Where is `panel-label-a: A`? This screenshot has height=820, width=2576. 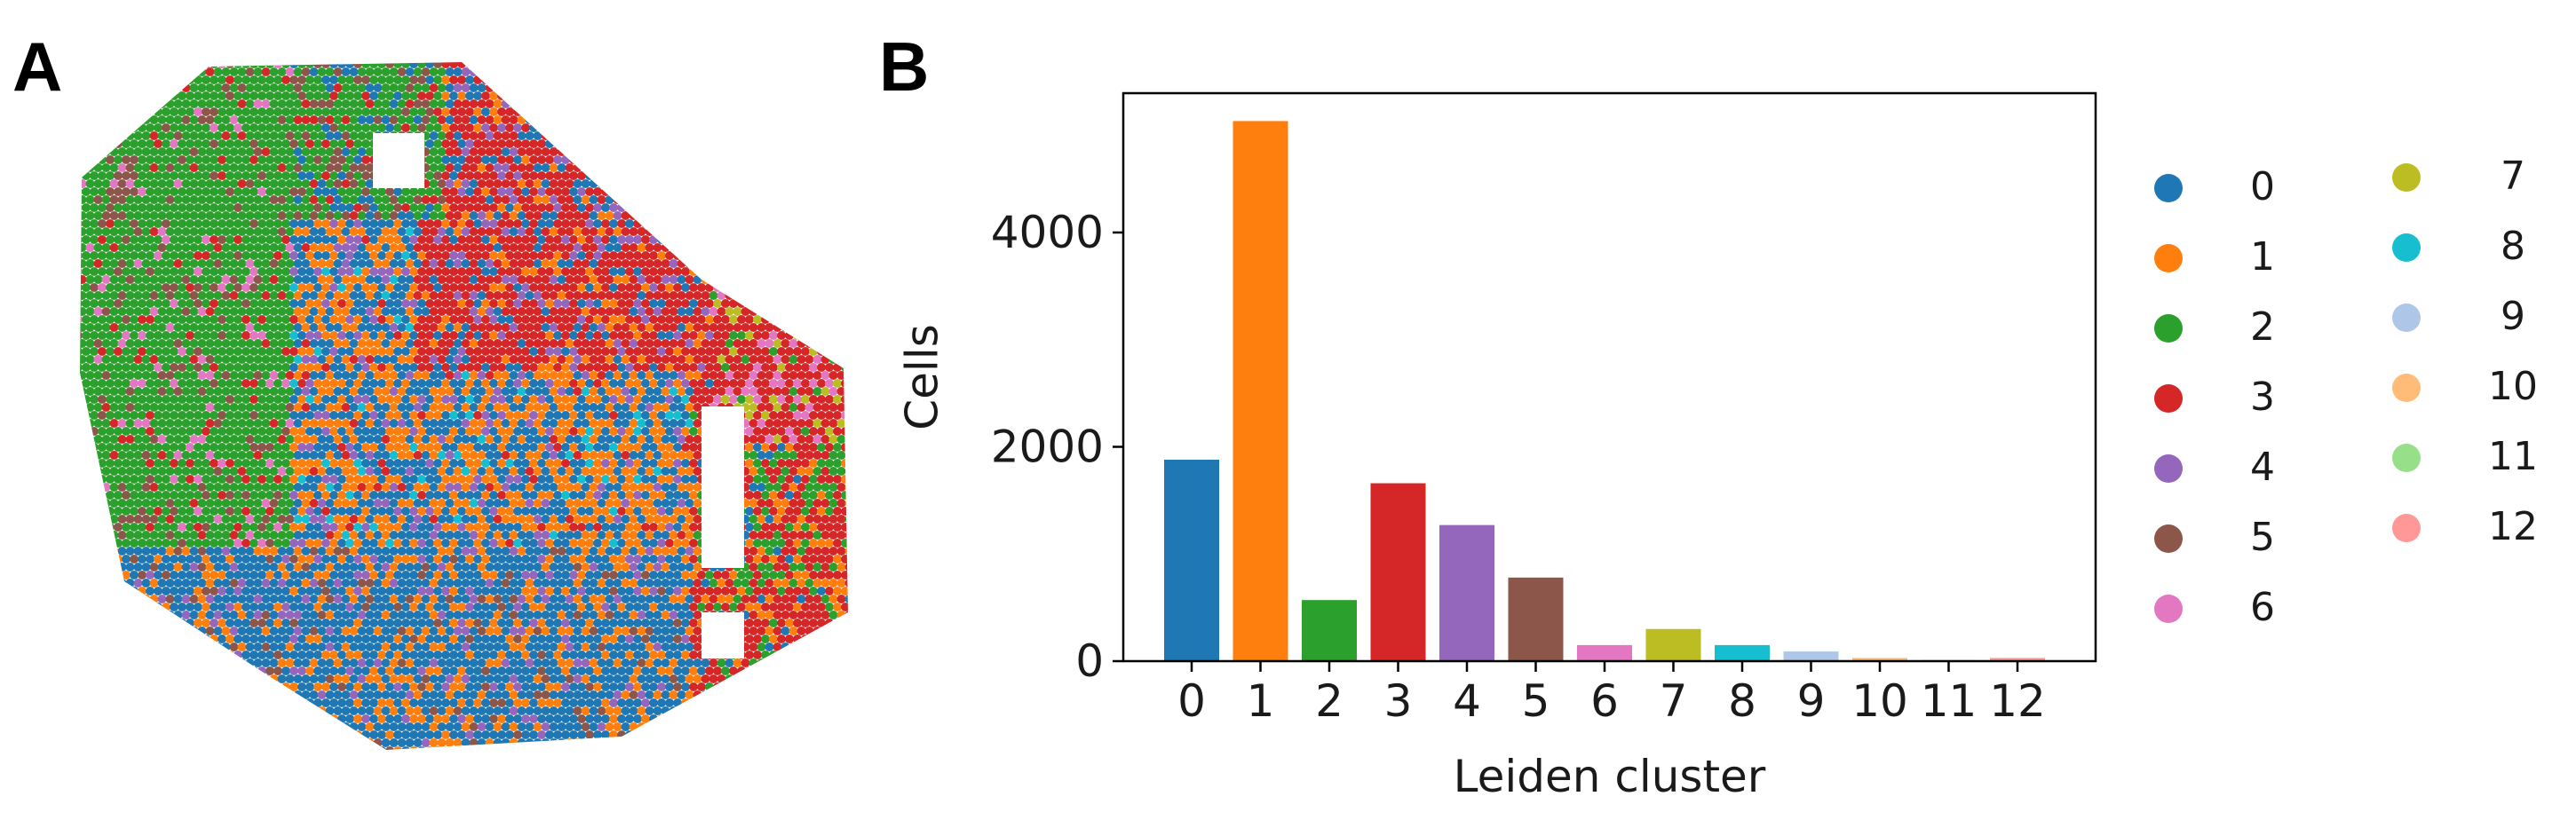 panel-label-a: A is located at coordinates (38, 67).